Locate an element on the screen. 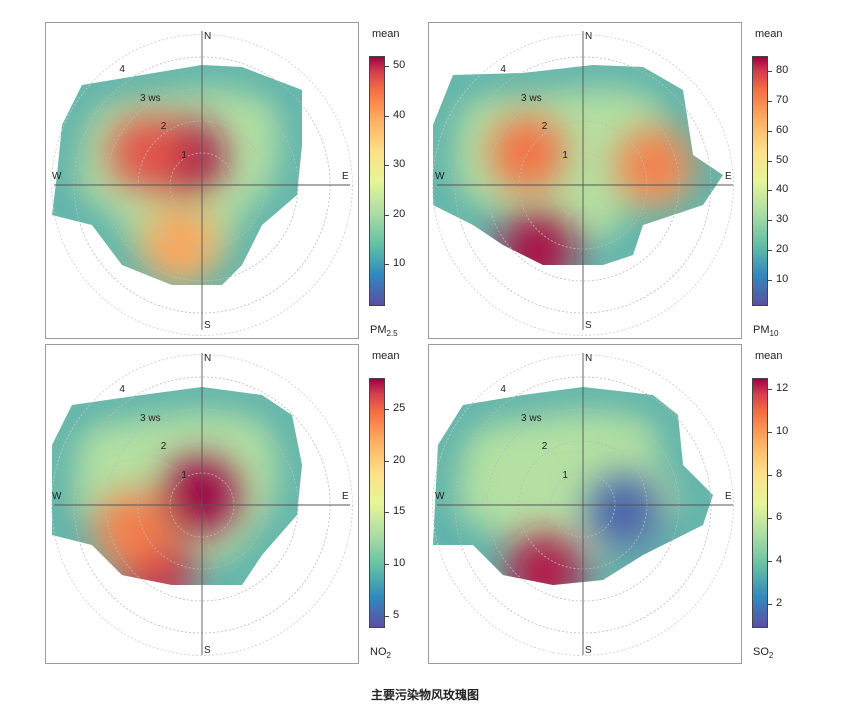 The height and width of the screenshot is (723, 850). pollutant-label: PM2.5 is located at coordinates (384, 331).